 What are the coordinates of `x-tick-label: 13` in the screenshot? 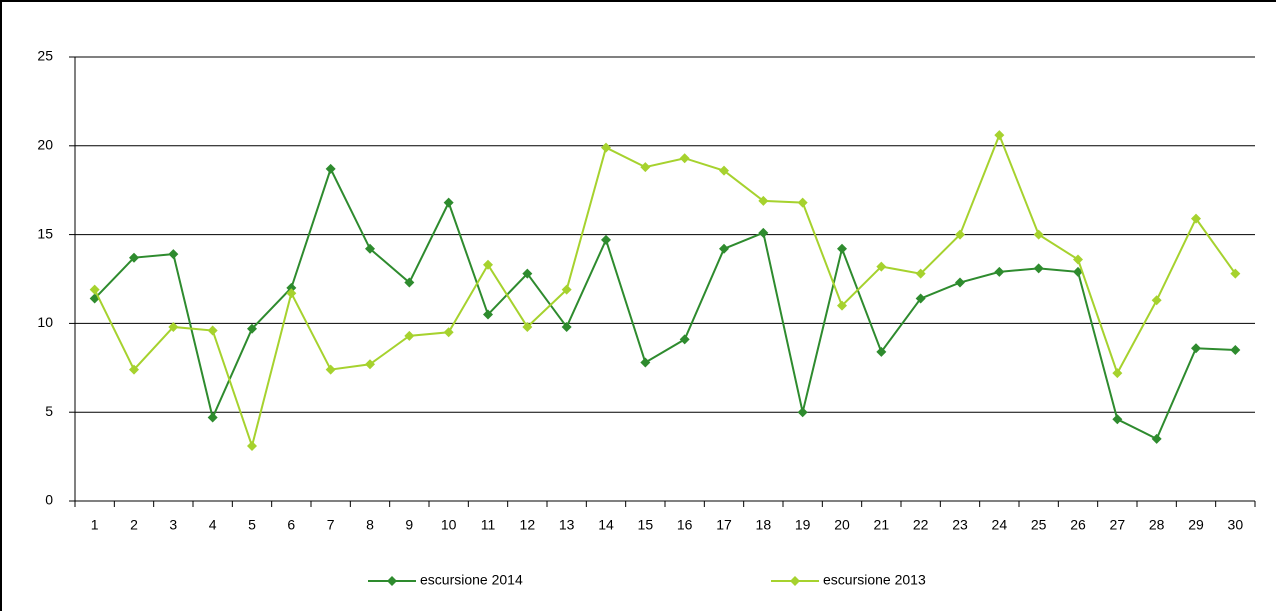 It's located at (567, 525).